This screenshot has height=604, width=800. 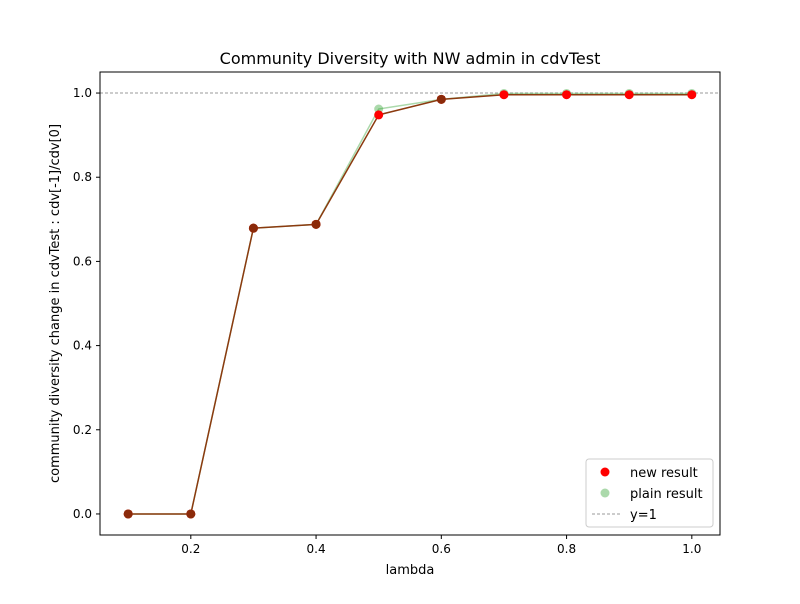 What do you see at coordinates (566, 549) in the screenshot?
I see `x-tick-label: 0.8` at bounding box center [566, 549].